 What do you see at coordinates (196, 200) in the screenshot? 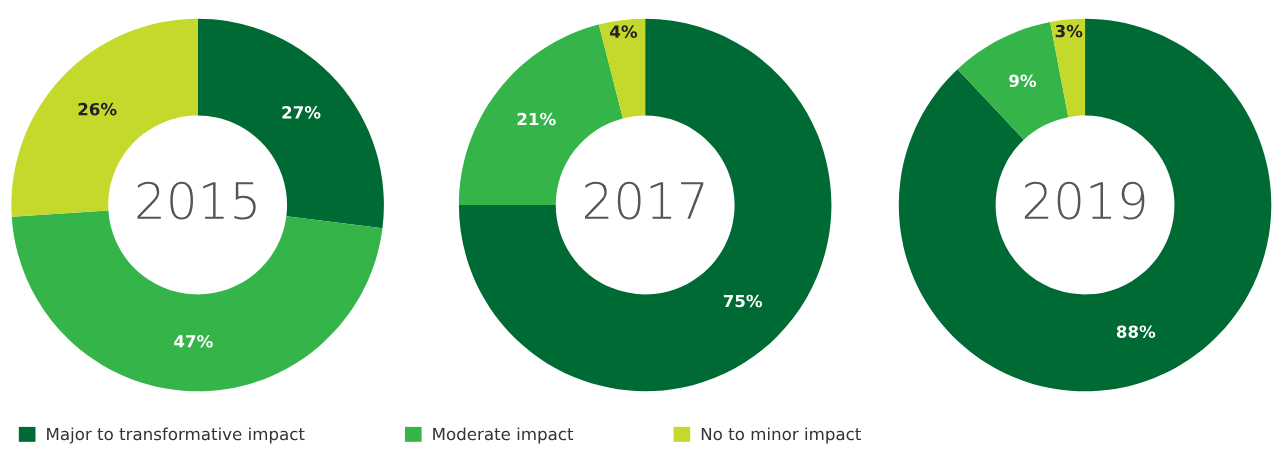
I see `text: 2015` at bounding box center [196, 200].